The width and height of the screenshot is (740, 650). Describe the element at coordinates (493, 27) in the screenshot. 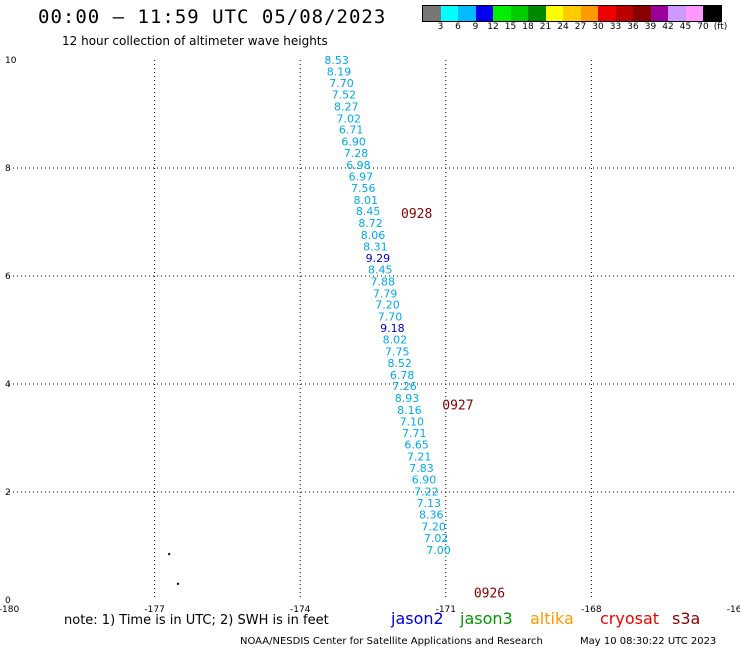

I see `color-scale-tick: 12` at that location.